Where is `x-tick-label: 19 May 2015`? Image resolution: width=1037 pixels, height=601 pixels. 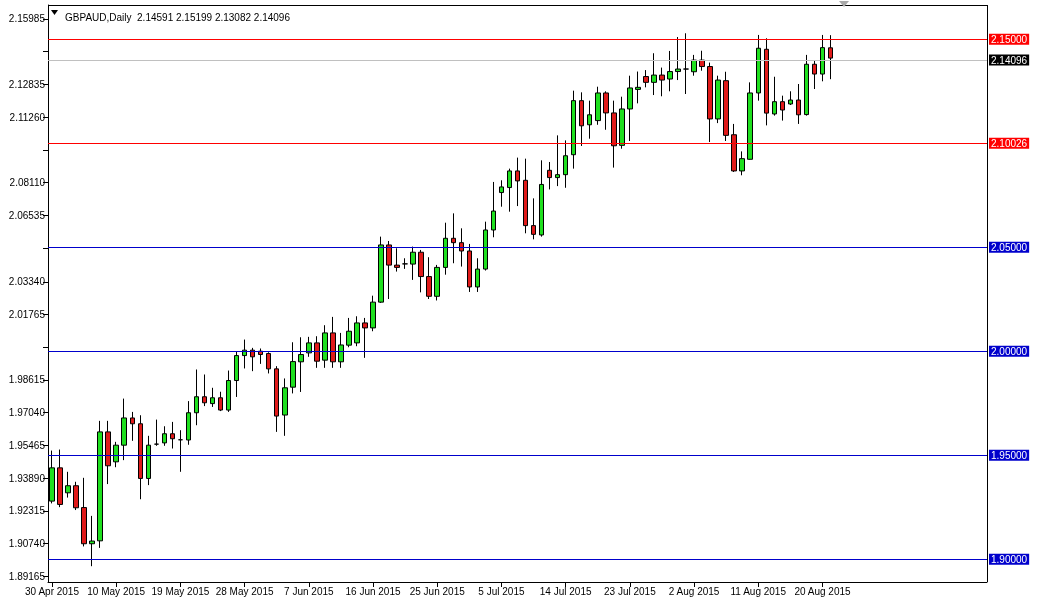 x-tick-label: 19 May 2015 is located at coordinates (180, 591).